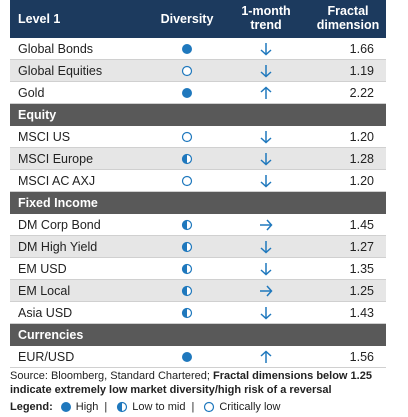 This screenshot has height=417, width=408. I want to click on table-row: Asia USD 1.43, so click(198, 313).